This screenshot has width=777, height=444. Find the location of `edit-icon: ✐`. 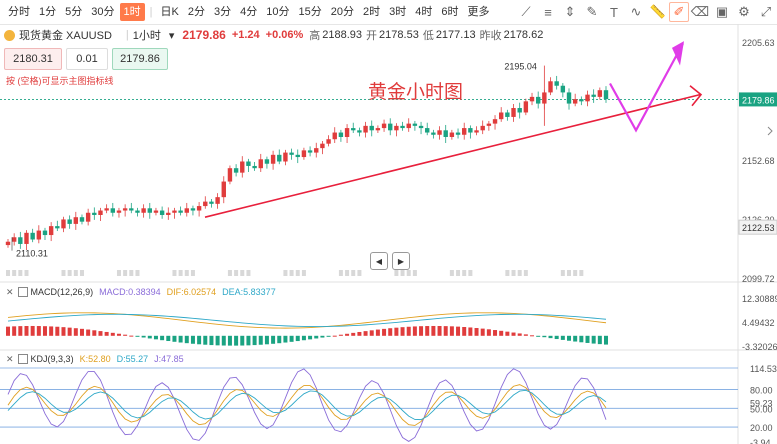

edit-icon: ✐ is located at coordinates (679, 12).